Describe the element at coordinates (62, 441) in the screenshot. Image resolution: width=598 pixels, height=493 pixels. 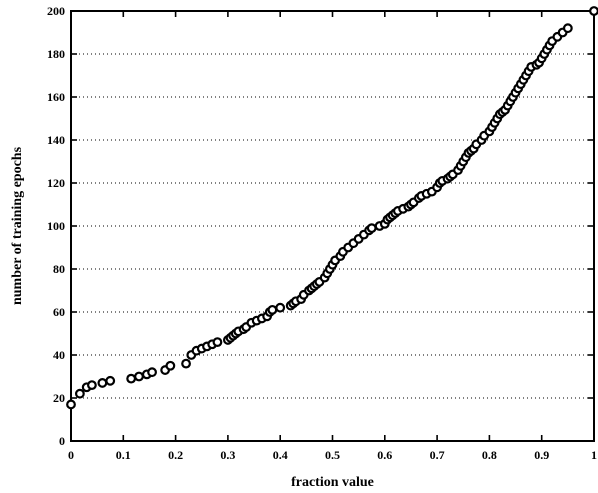
I see `y-tick-label: 0` at that location.